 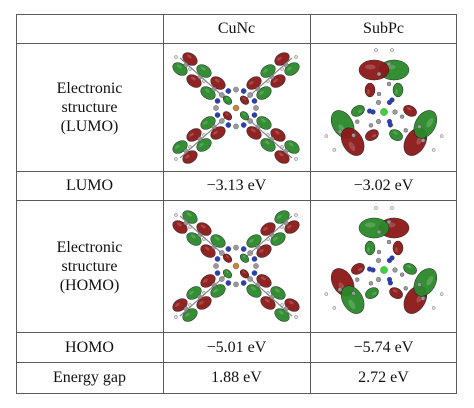 What do you see at coordinates (236, 347) in the screenshot?
I see `cunc-homo-value: −5.01 eV` at bounding box center [236, 347].